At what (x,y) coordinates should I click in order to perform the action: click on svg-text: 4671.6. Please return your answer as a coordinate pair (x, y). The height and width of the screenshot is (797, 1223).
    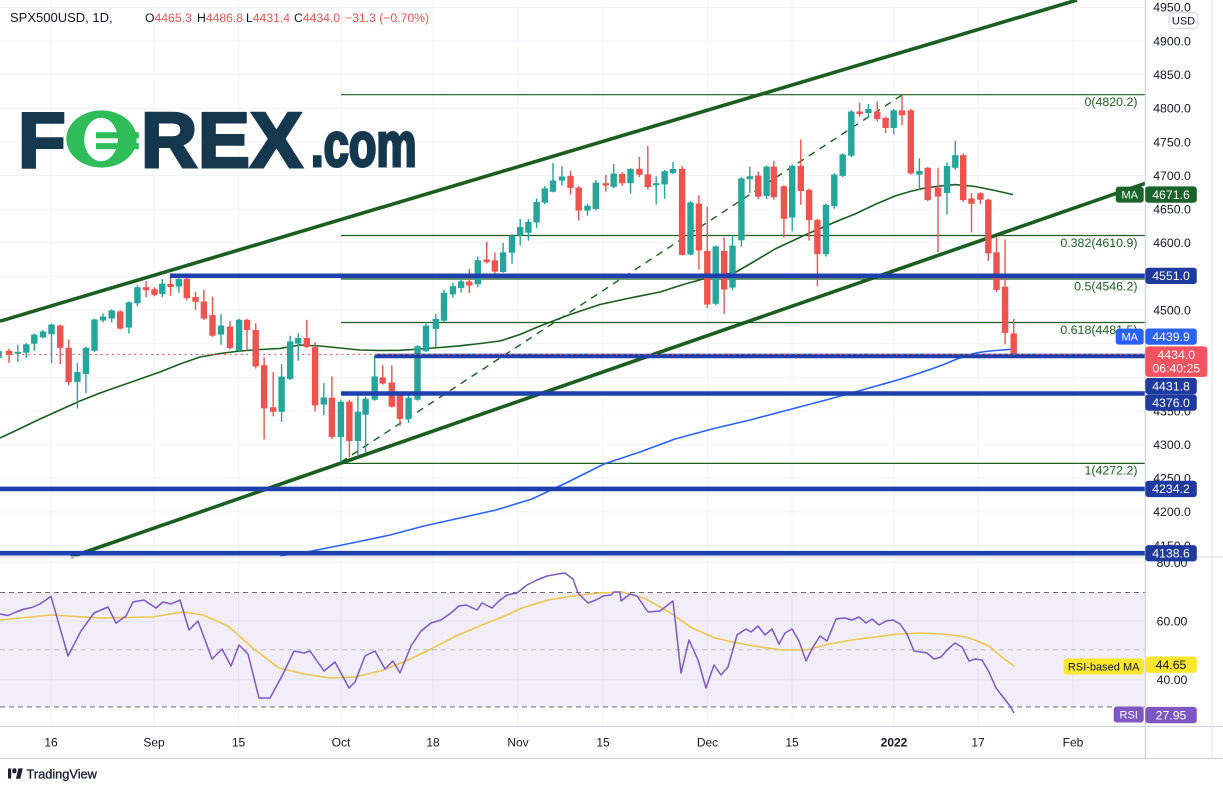
    Looking at the image, I should click on (1171, 195).